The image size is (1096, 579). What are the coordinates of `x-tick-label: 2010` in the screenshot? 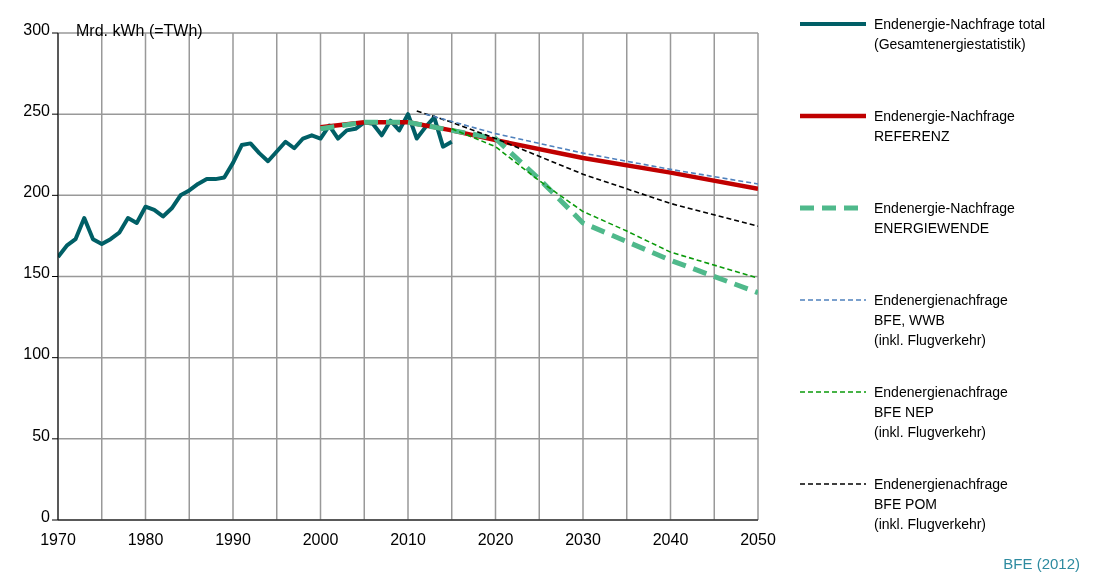 It's located at (408, 540).